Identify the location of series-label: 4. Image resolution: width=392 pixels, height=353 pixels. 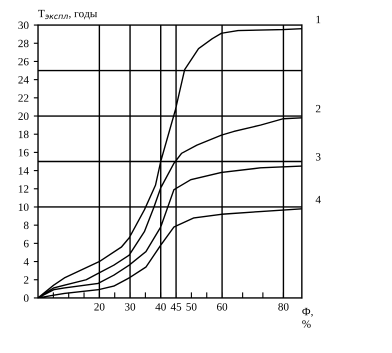
(318, 200).